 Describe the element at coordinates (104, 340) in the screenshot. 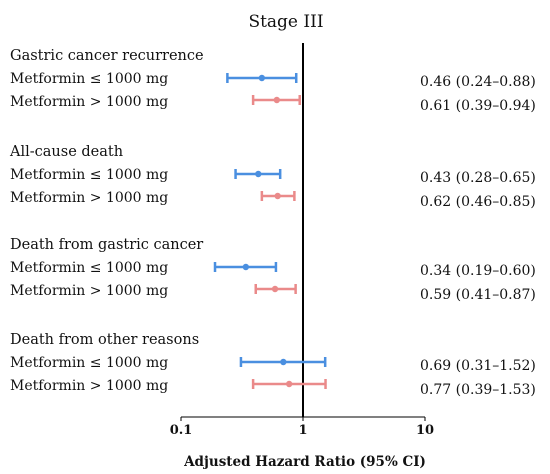

I see `group-label: Death from other reasons` at that location.